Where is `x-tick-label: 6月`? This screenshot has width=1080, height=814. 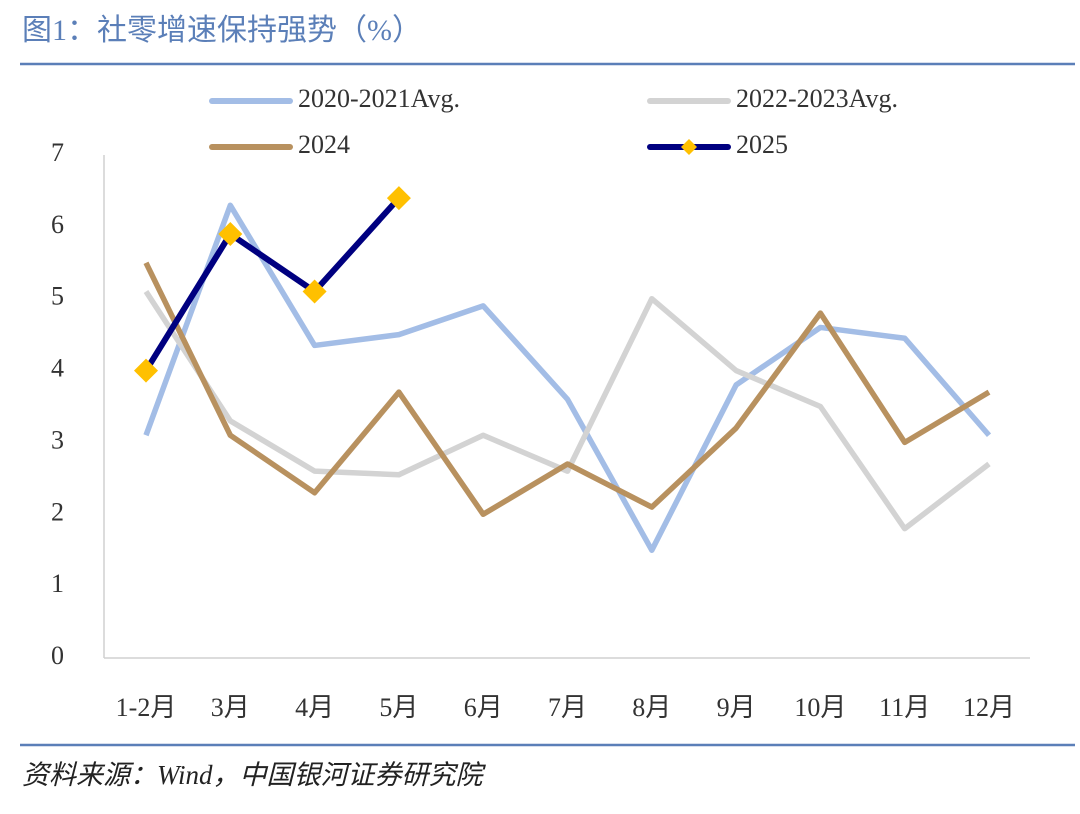 x-tick-label: 6月 is located at coordinates (483, 707).